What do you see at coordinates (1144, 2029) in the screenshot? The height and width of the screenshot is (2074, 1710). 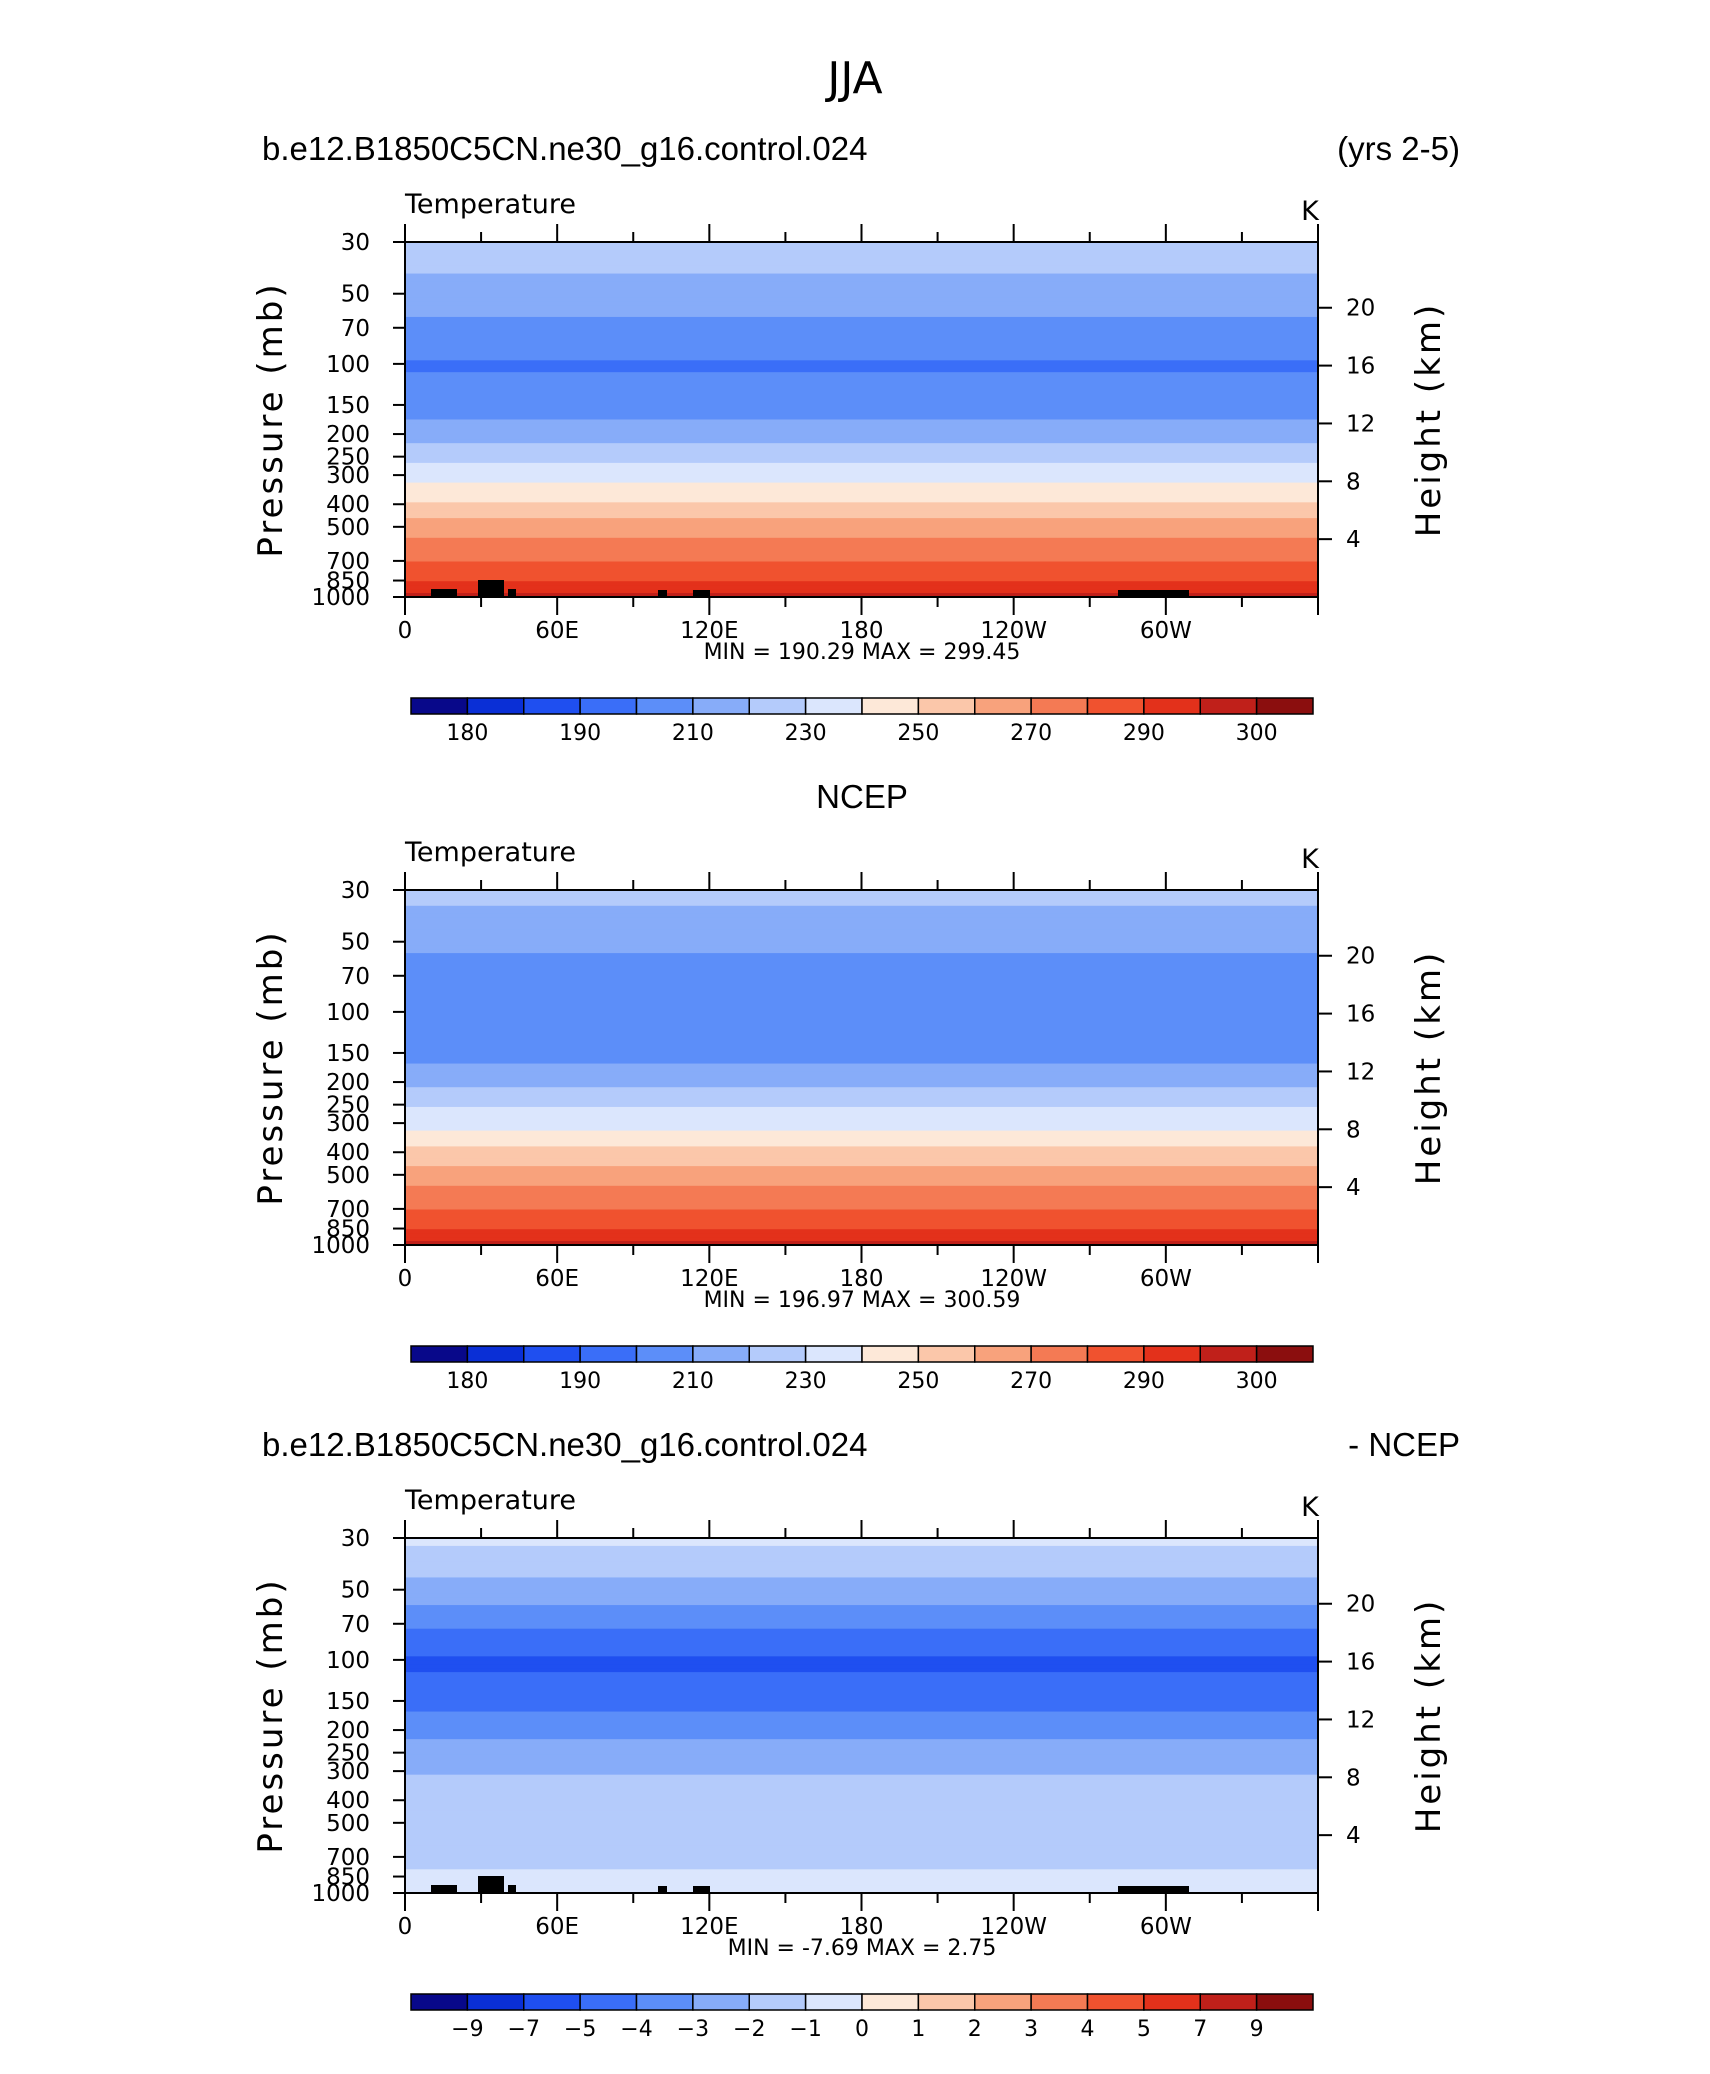 I see `colorbar-label: 5` at bounding box center [1144, 2029].